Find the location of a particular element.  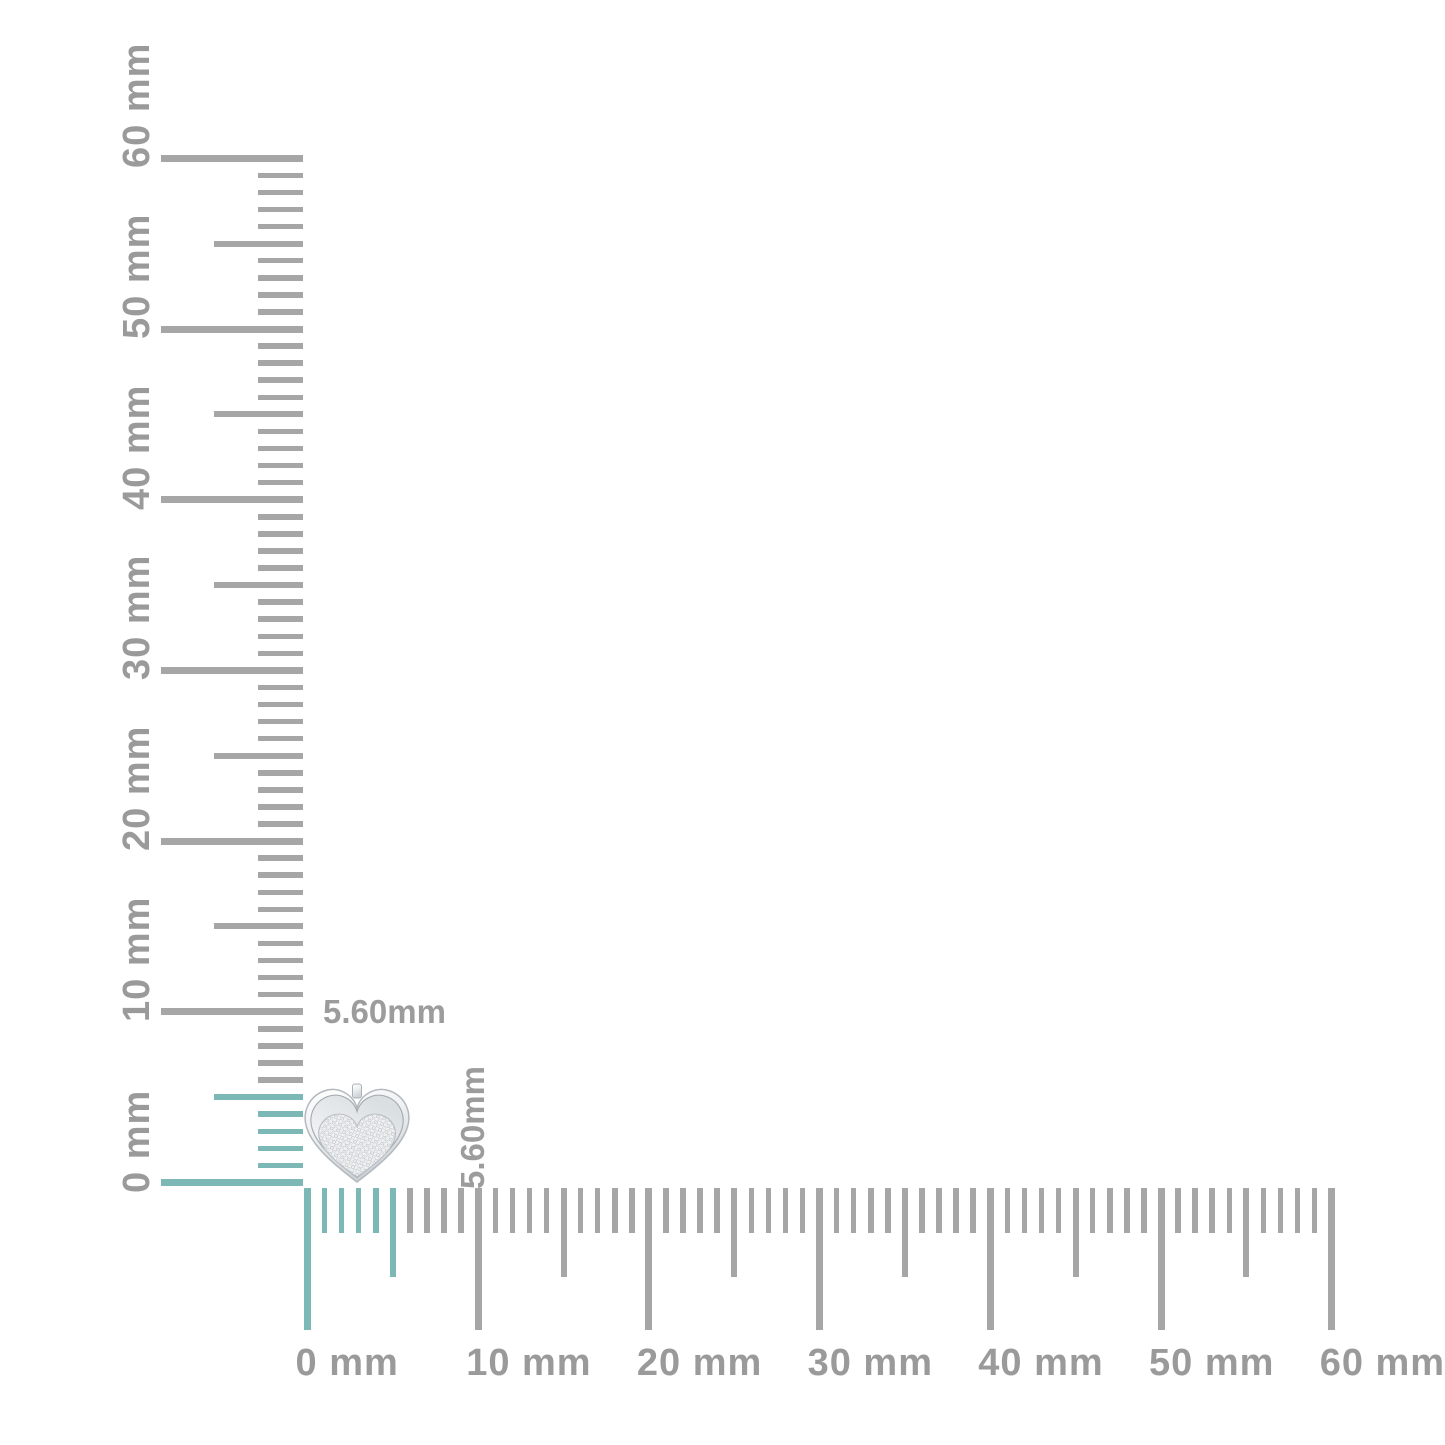

v-ruler-tick-3mm is located at coordinates (280, 1131).